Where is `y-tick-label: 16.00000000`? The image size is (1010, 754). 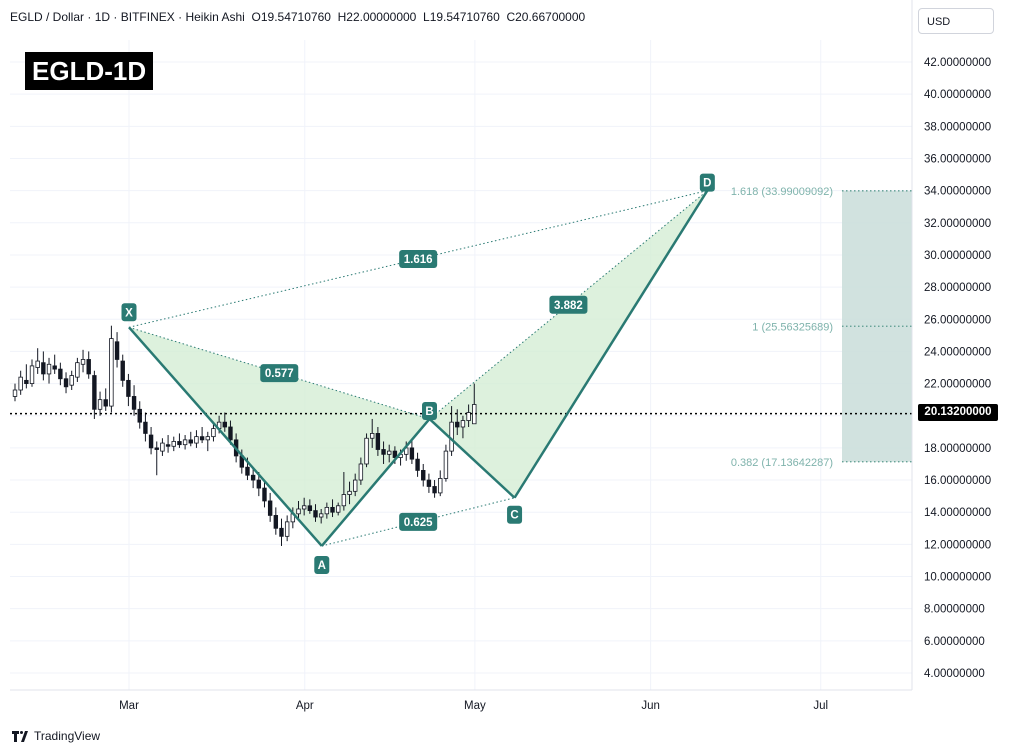 y-tick-label: 16.00000000 is located at coordinates (957, 481).